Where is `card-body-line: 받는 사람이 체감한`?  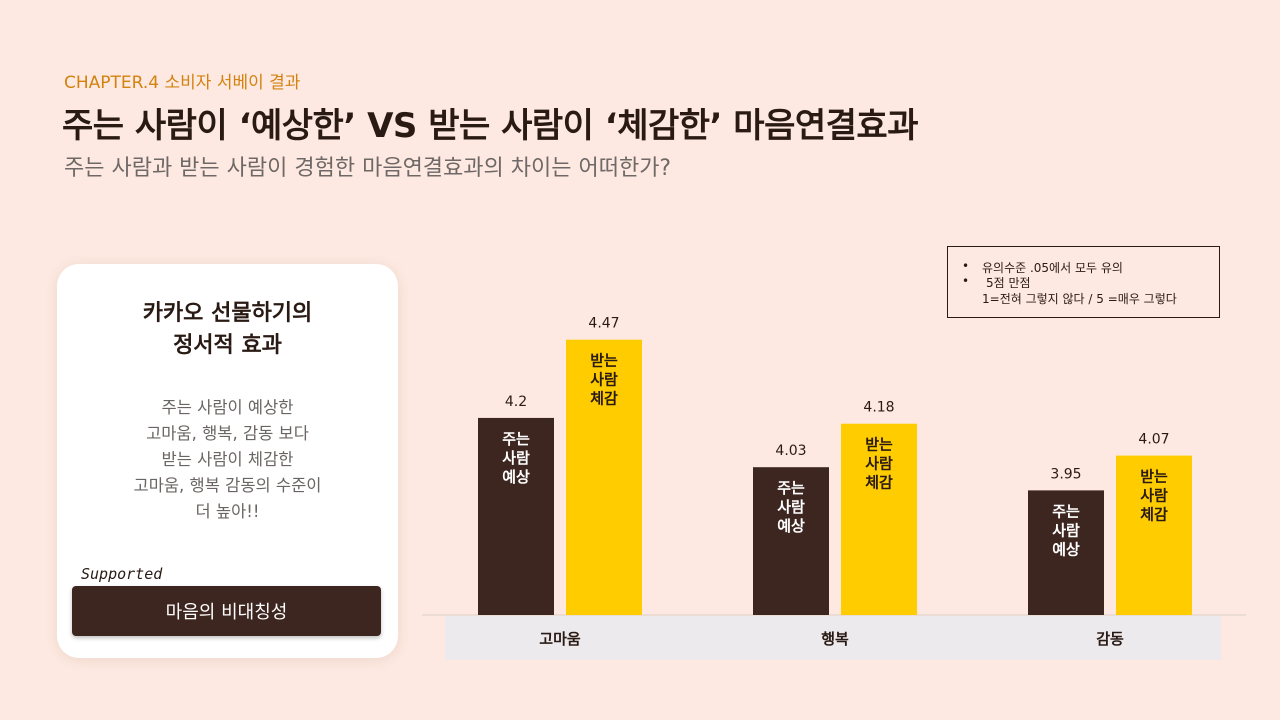
card-body-line: 받는 사람이 체감한 is located at coordinates (227, 459).